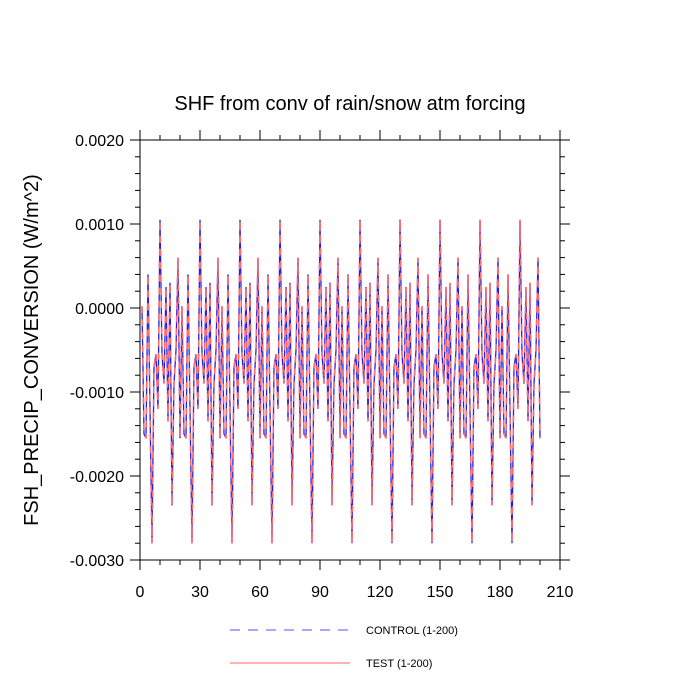 The image size is (700, 700). What do you see at coordinates (32, 350) in the screenshot?
I see `y-axis-label: FSH_PRECIP_CONVERSION (W/m^2)` at bounding box center [32, 350].